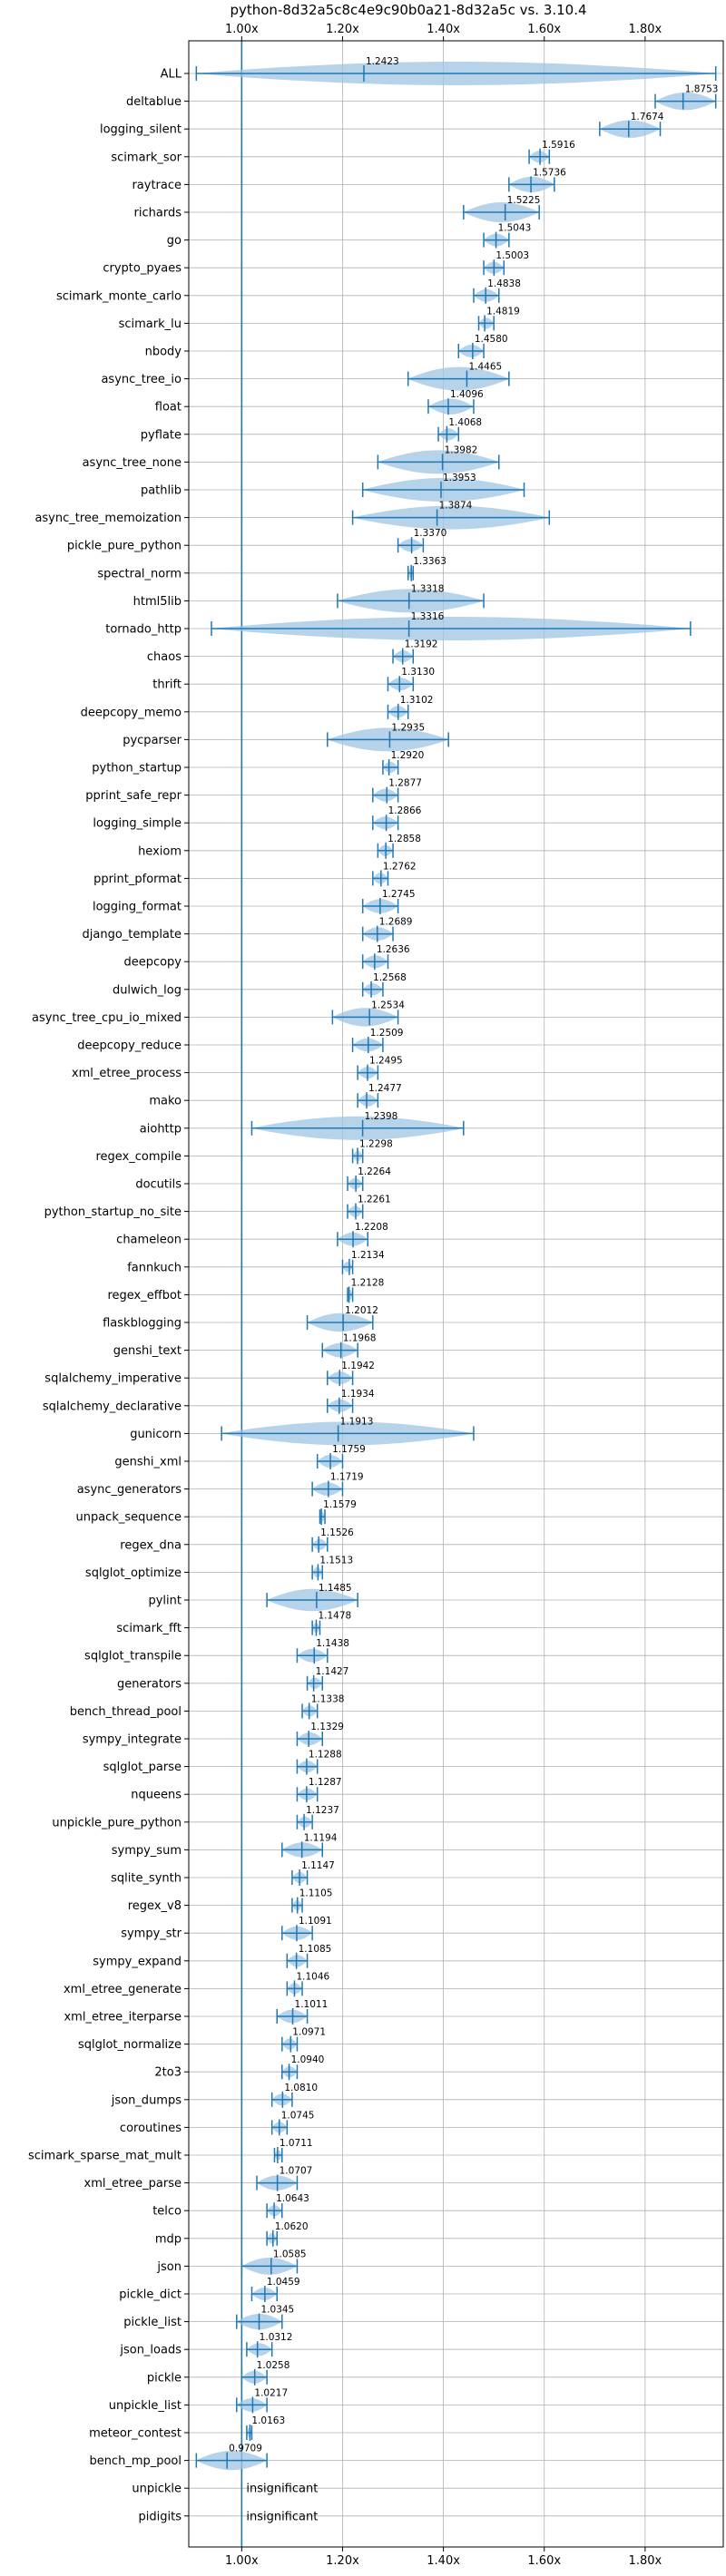 This screenshot has height=2576, width=726. I want to click on y-tick-label: xml_etree_process, so click(127, 1073).